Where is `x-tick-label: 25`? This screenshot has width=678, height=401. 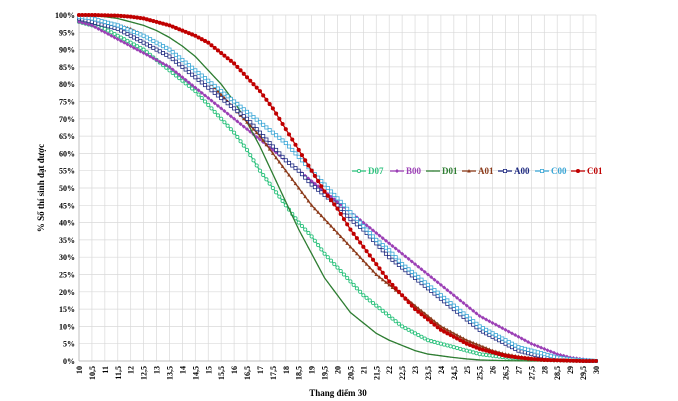 x-tick-label: 25 is located at coordinates (467, 370).